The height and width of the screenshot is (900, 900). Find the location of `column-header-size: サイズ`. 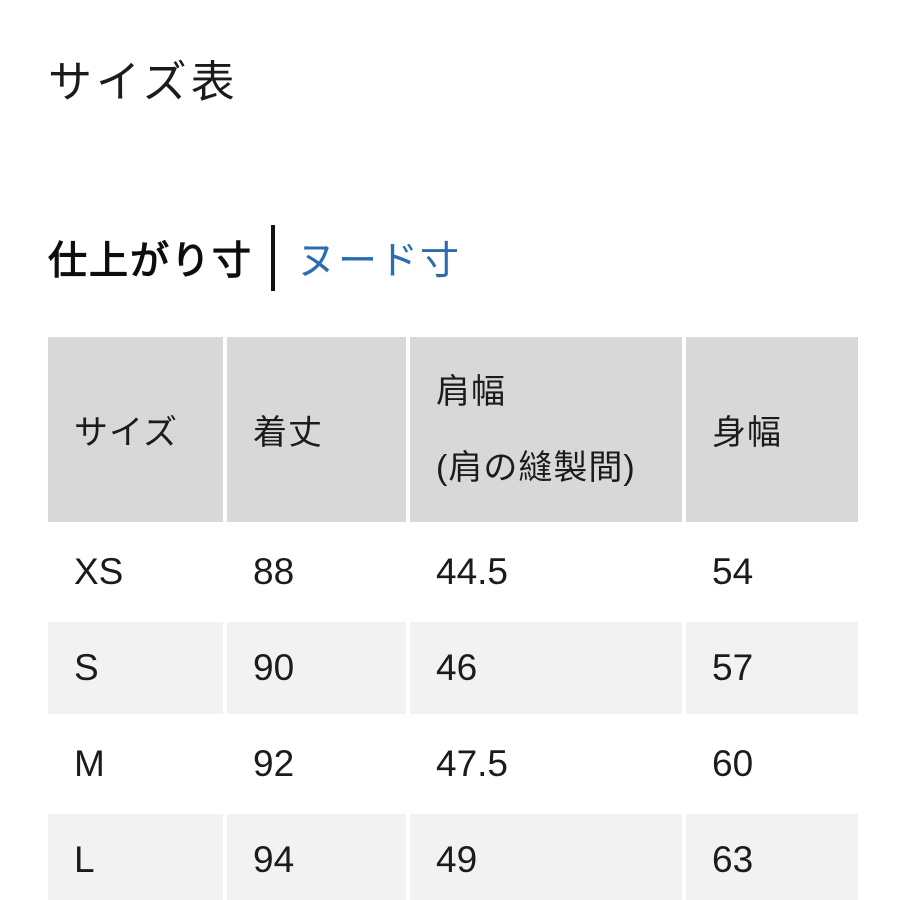

column-header-size: サイズ is located at coordinates (135, 429).